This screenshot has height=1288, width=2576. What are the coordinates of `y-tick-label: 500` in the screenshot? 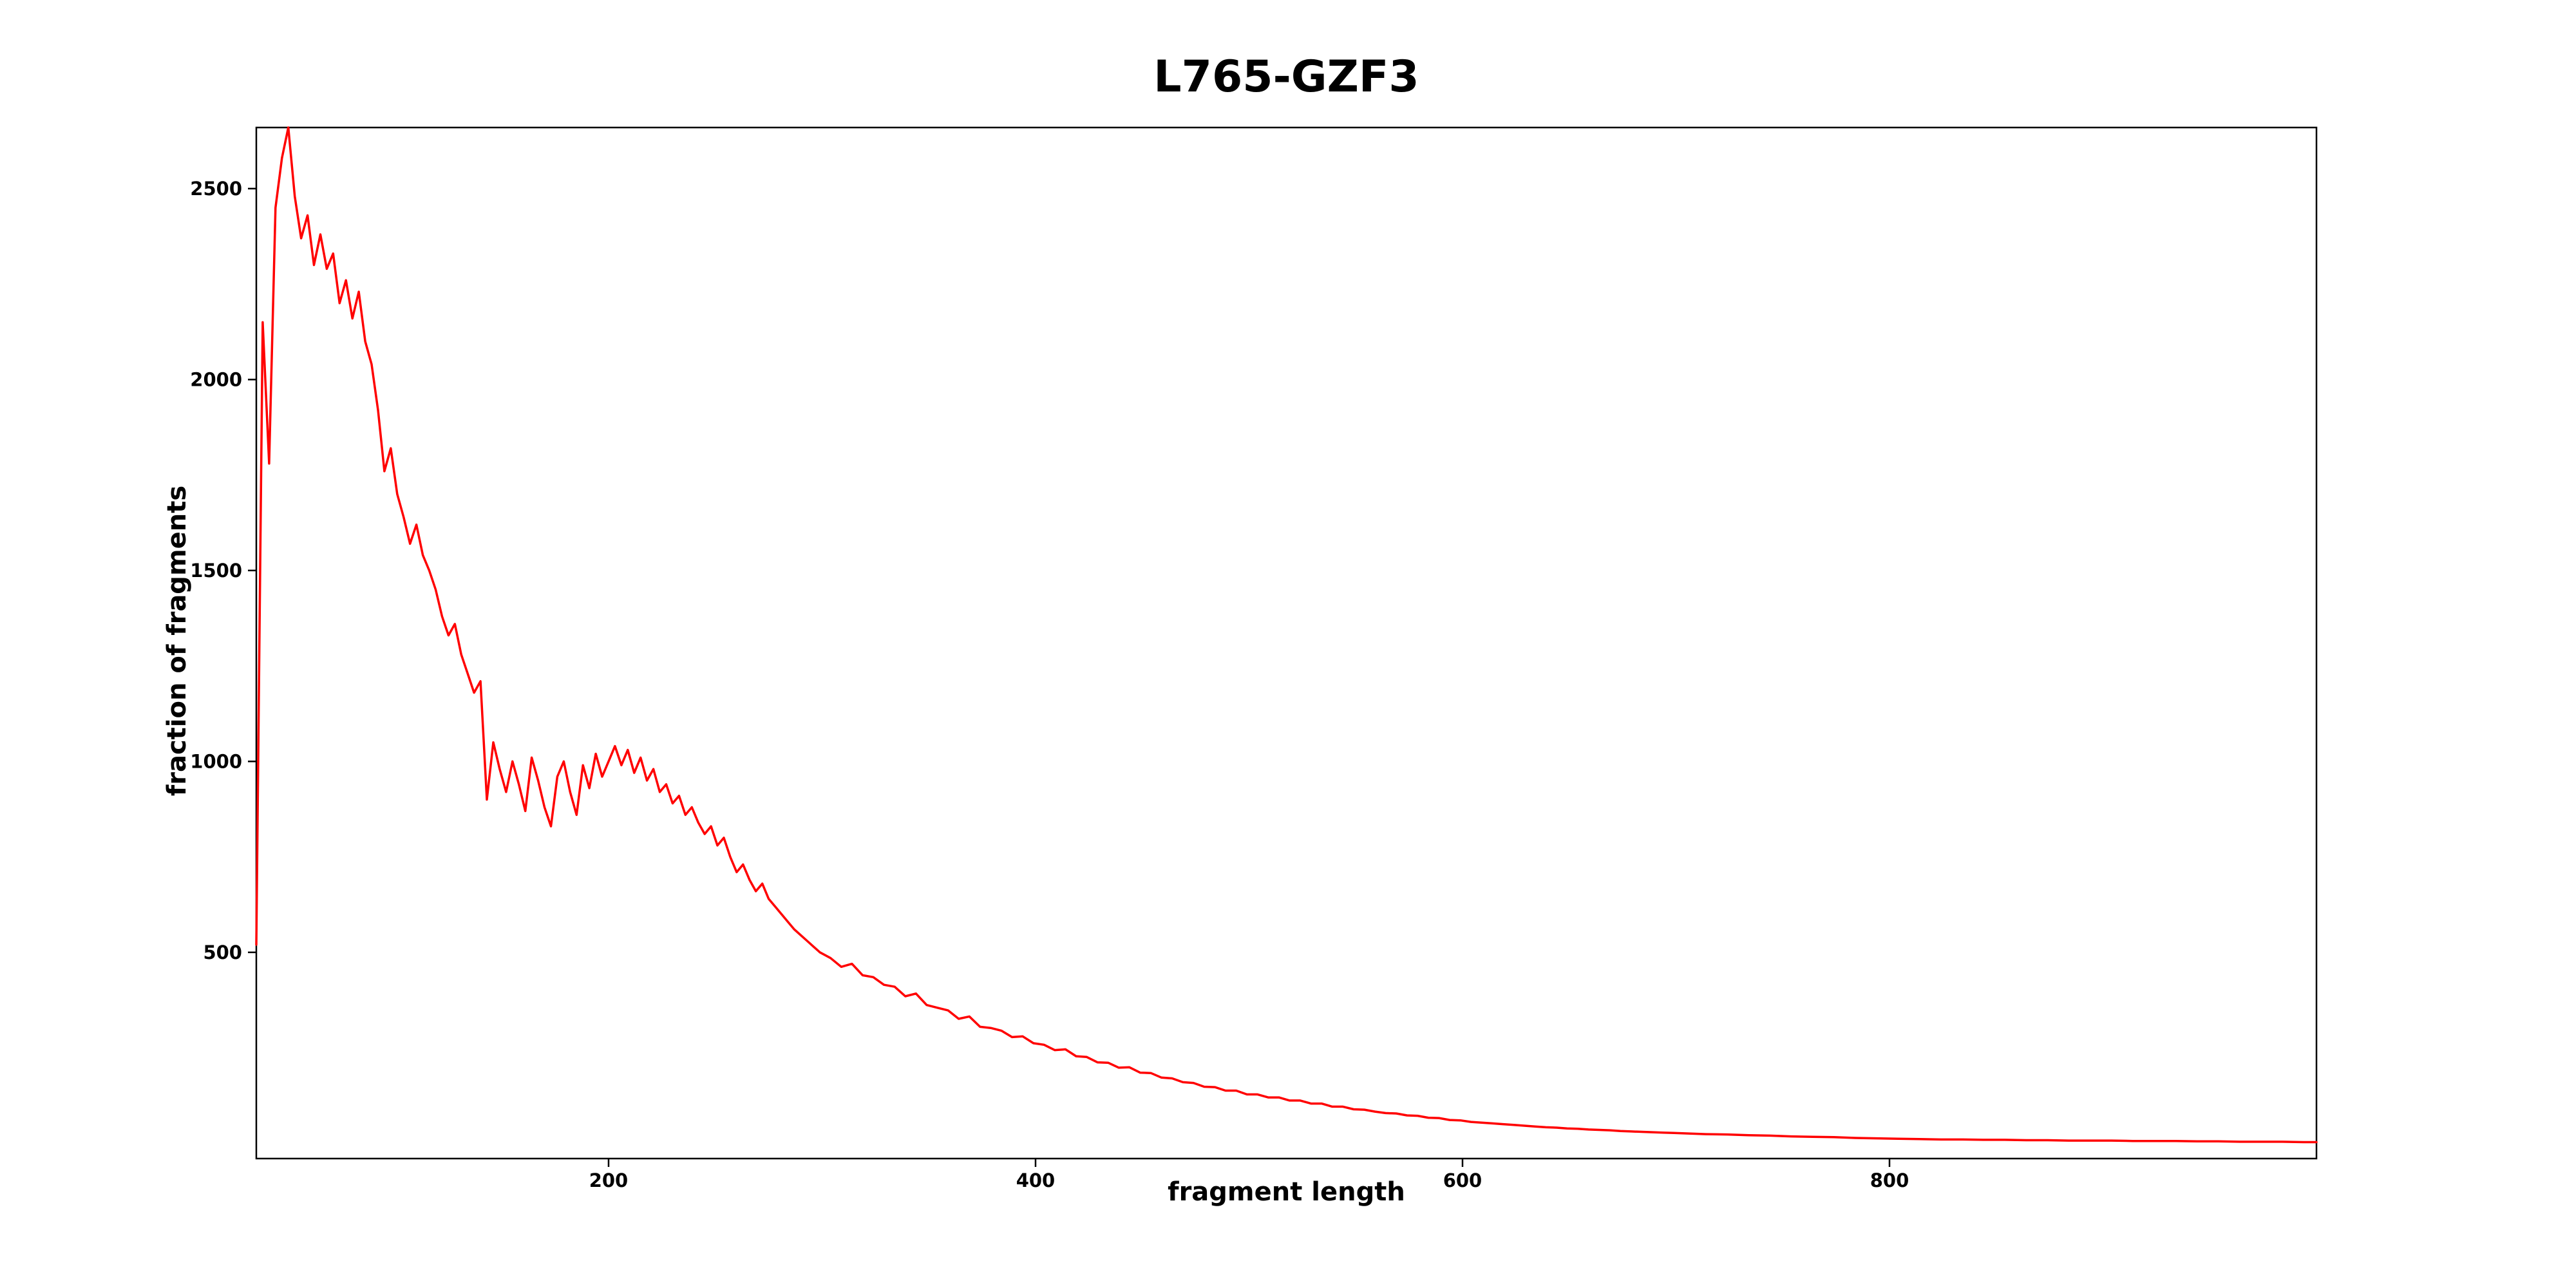 It's located at (223, 952).